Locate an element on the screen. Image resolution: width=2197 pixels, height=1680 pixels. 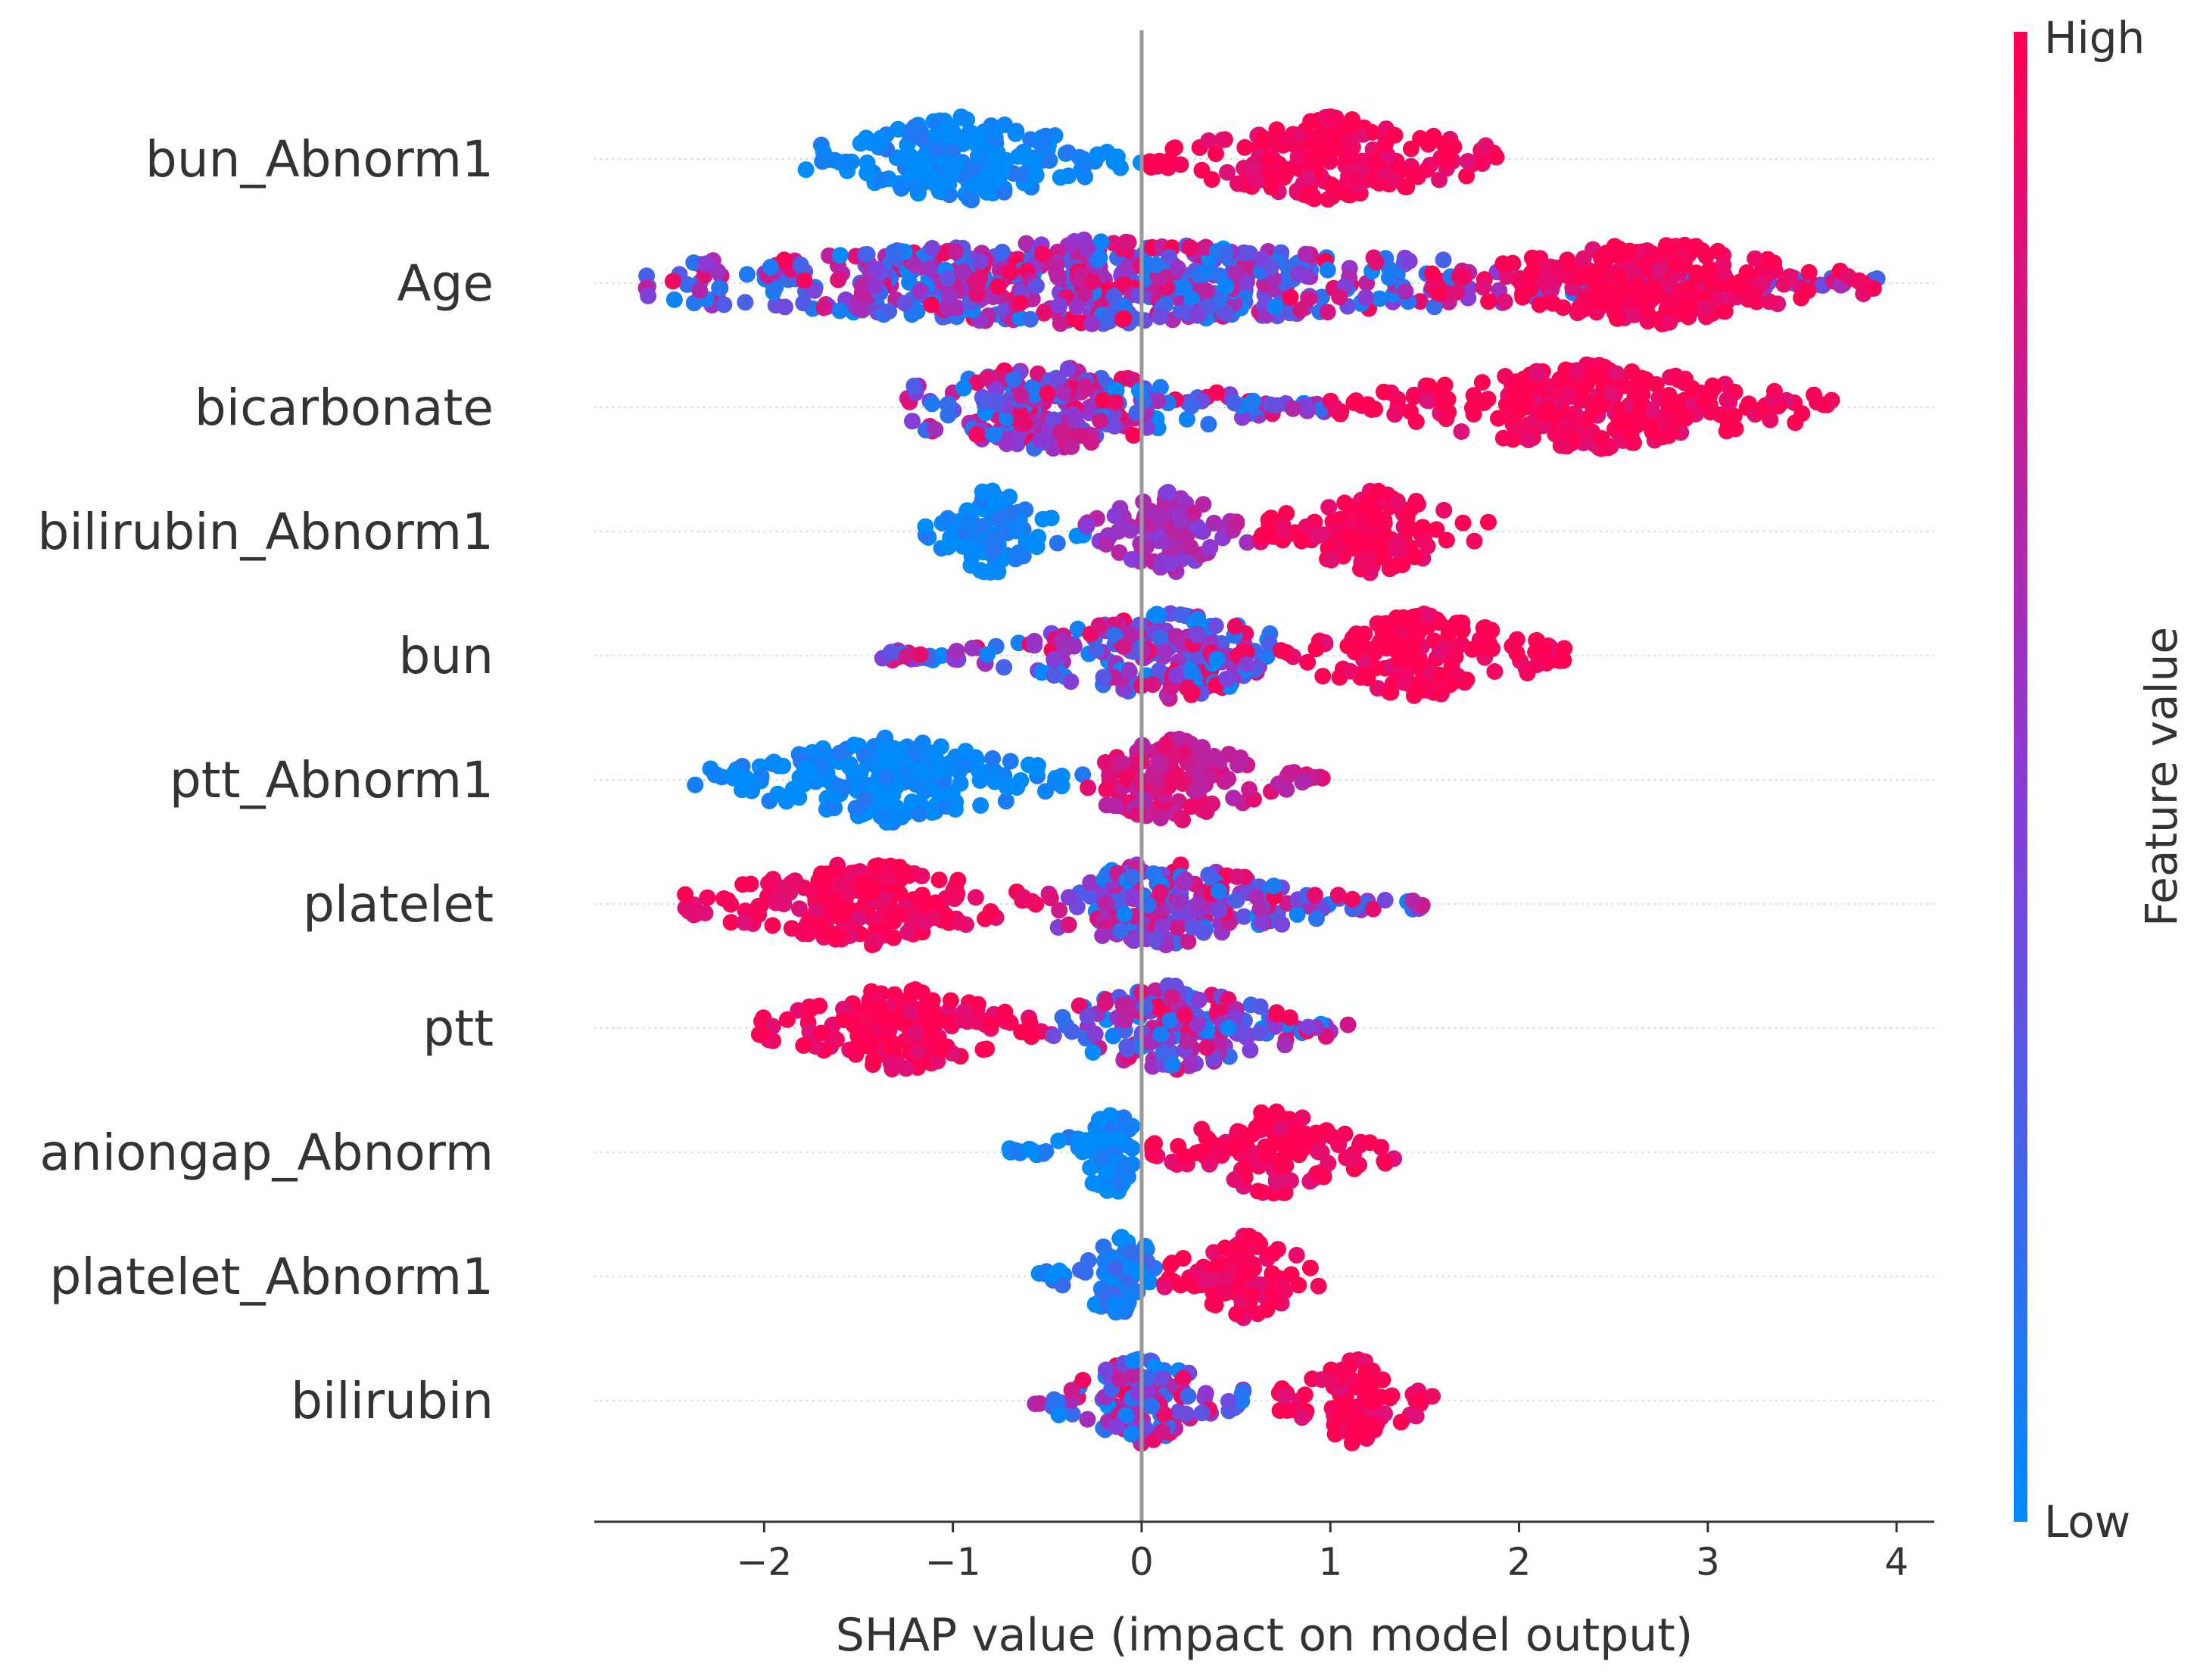
feature-label: ptt is located at coordinates (458, 1028).